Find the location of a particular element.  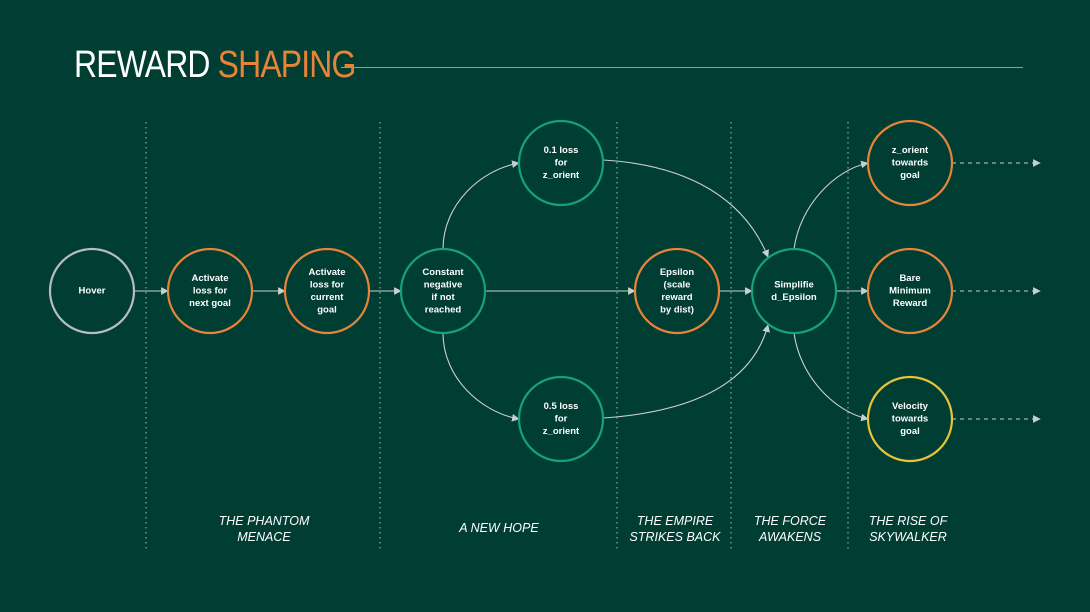

era-label-line: THE FORCE is located at coordinates (790, 521).